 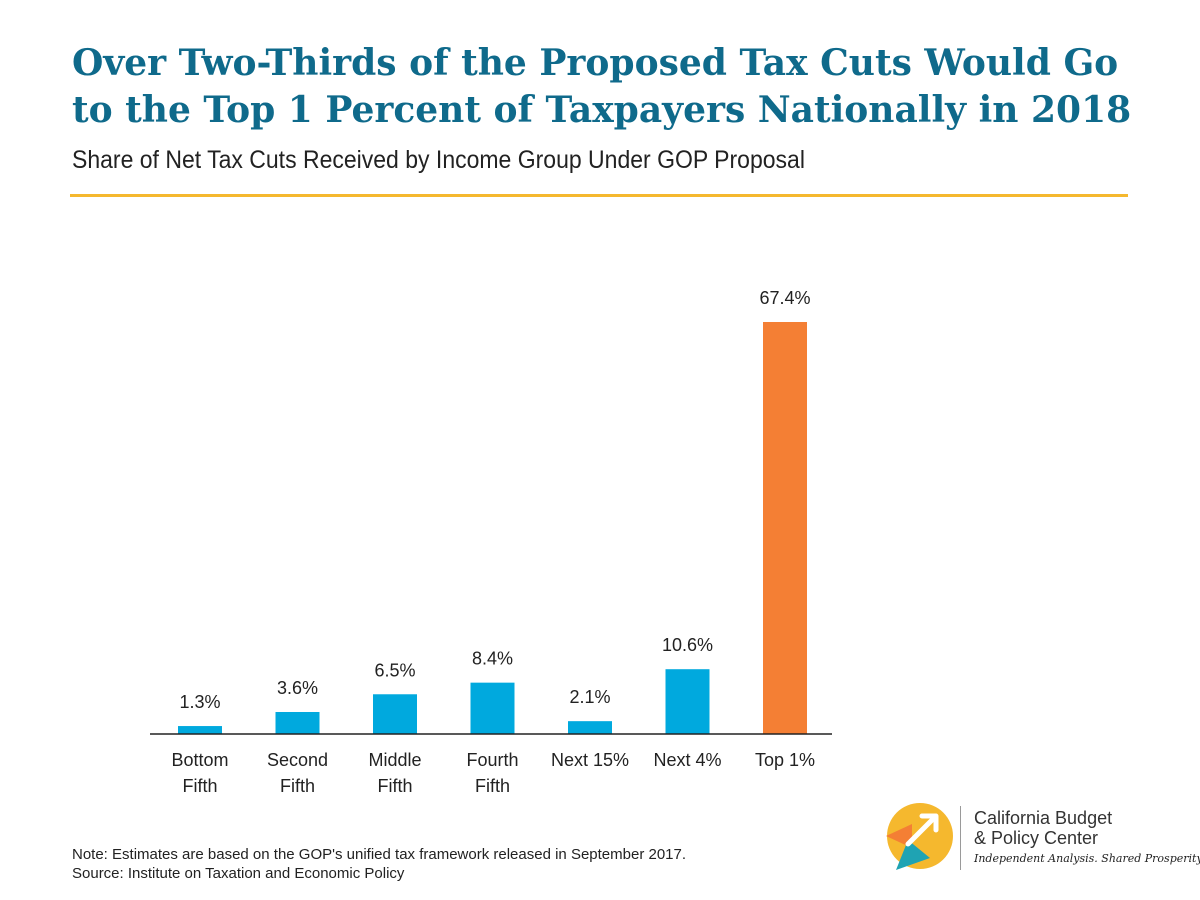 What do you see at coordinates (590, 760) in the screenshot?
I see `category-label: Next 15%` at bounding box center [590, 760].